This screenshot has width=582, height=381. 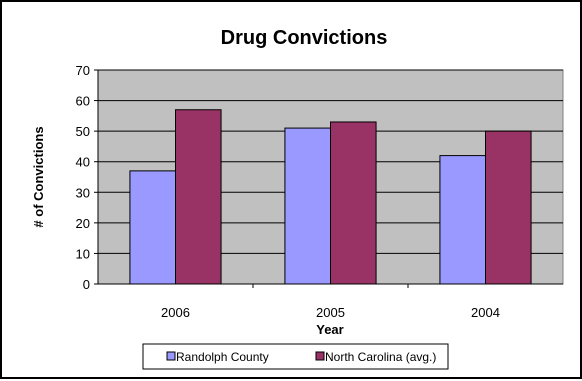 What do you see at coordinates (83, 223) in the screenshot?
I see `y-tick-label: 20` at bounding box center [83, 223].